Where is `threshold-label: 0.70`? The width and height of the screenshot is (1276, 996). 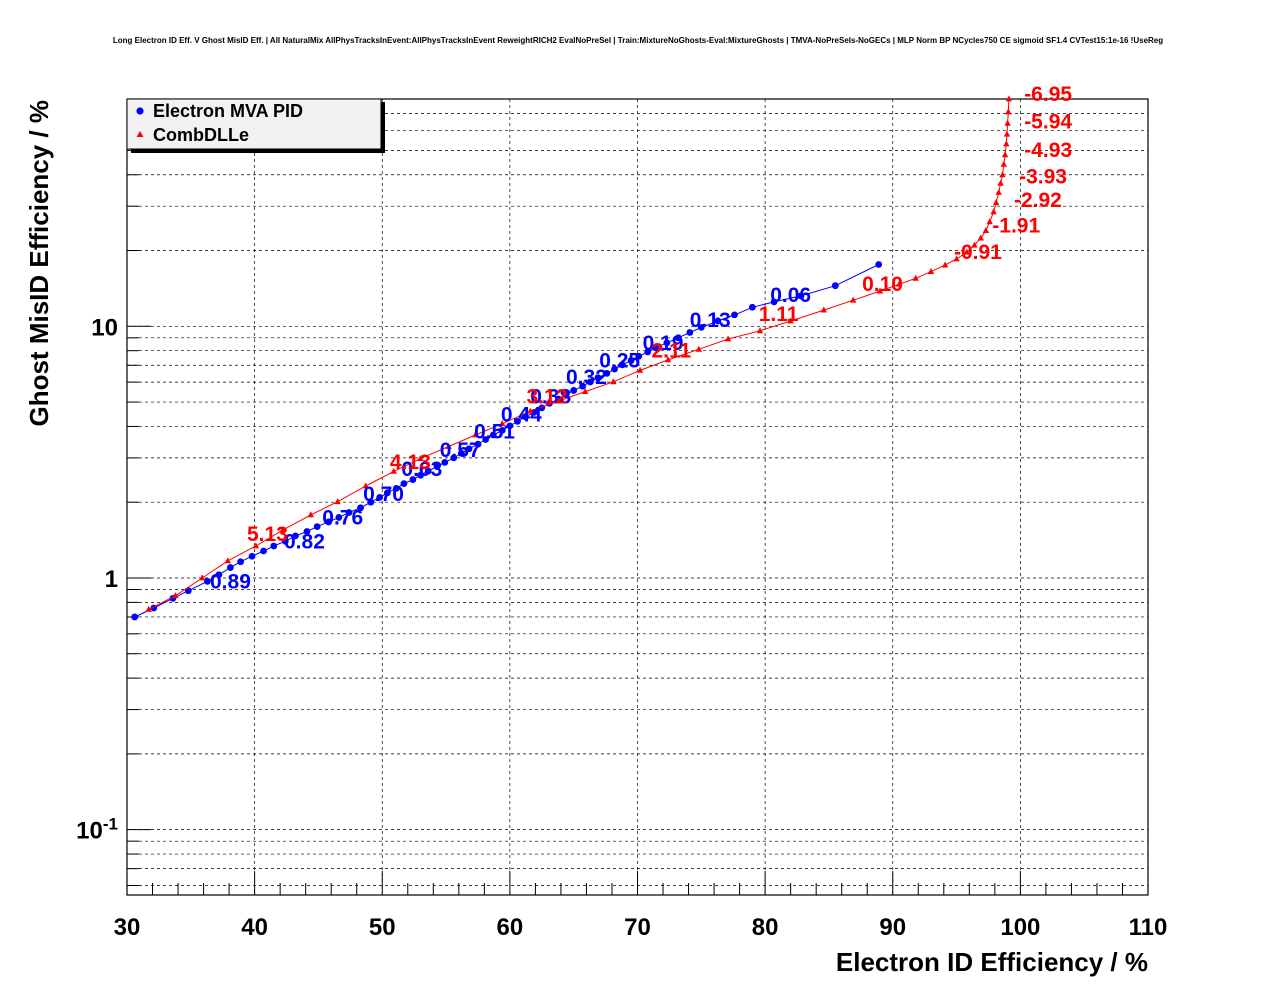
threshold-label: 0.70 is located at coordinates (383, 494).